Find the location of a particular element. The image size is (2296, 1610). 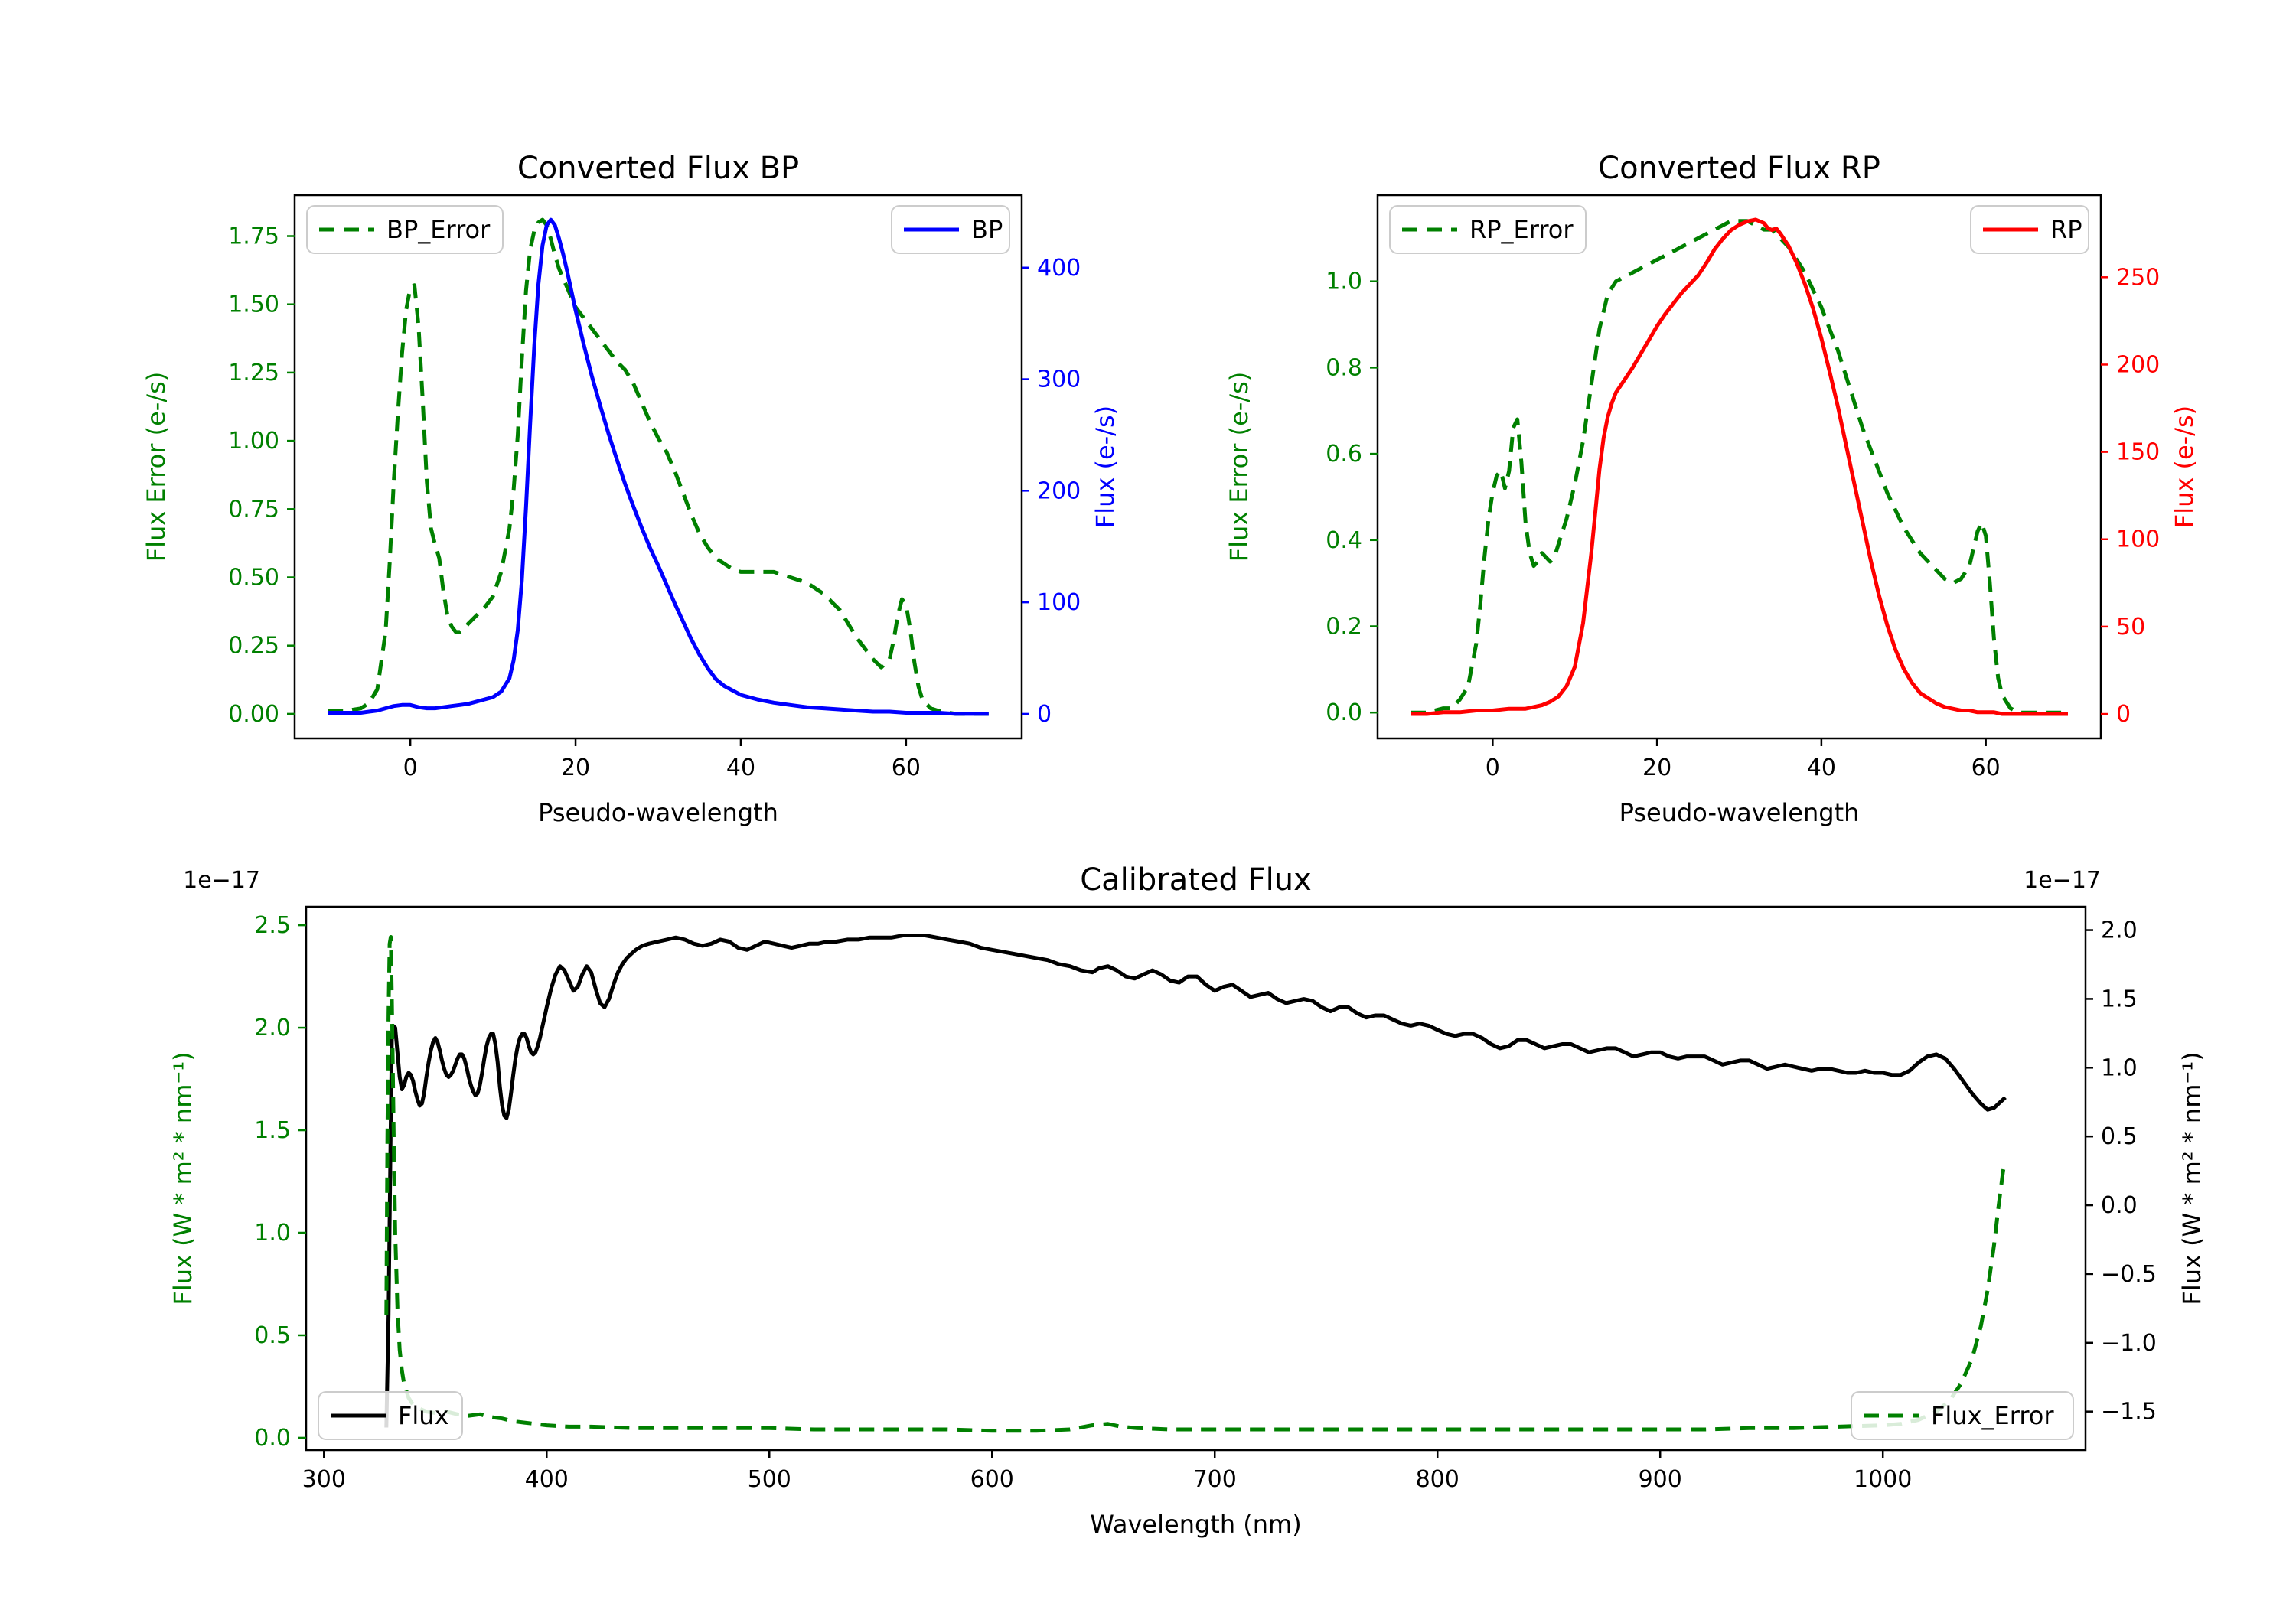

bp-right-y-tick-label: 300 is located at coordinates (1059, 380).